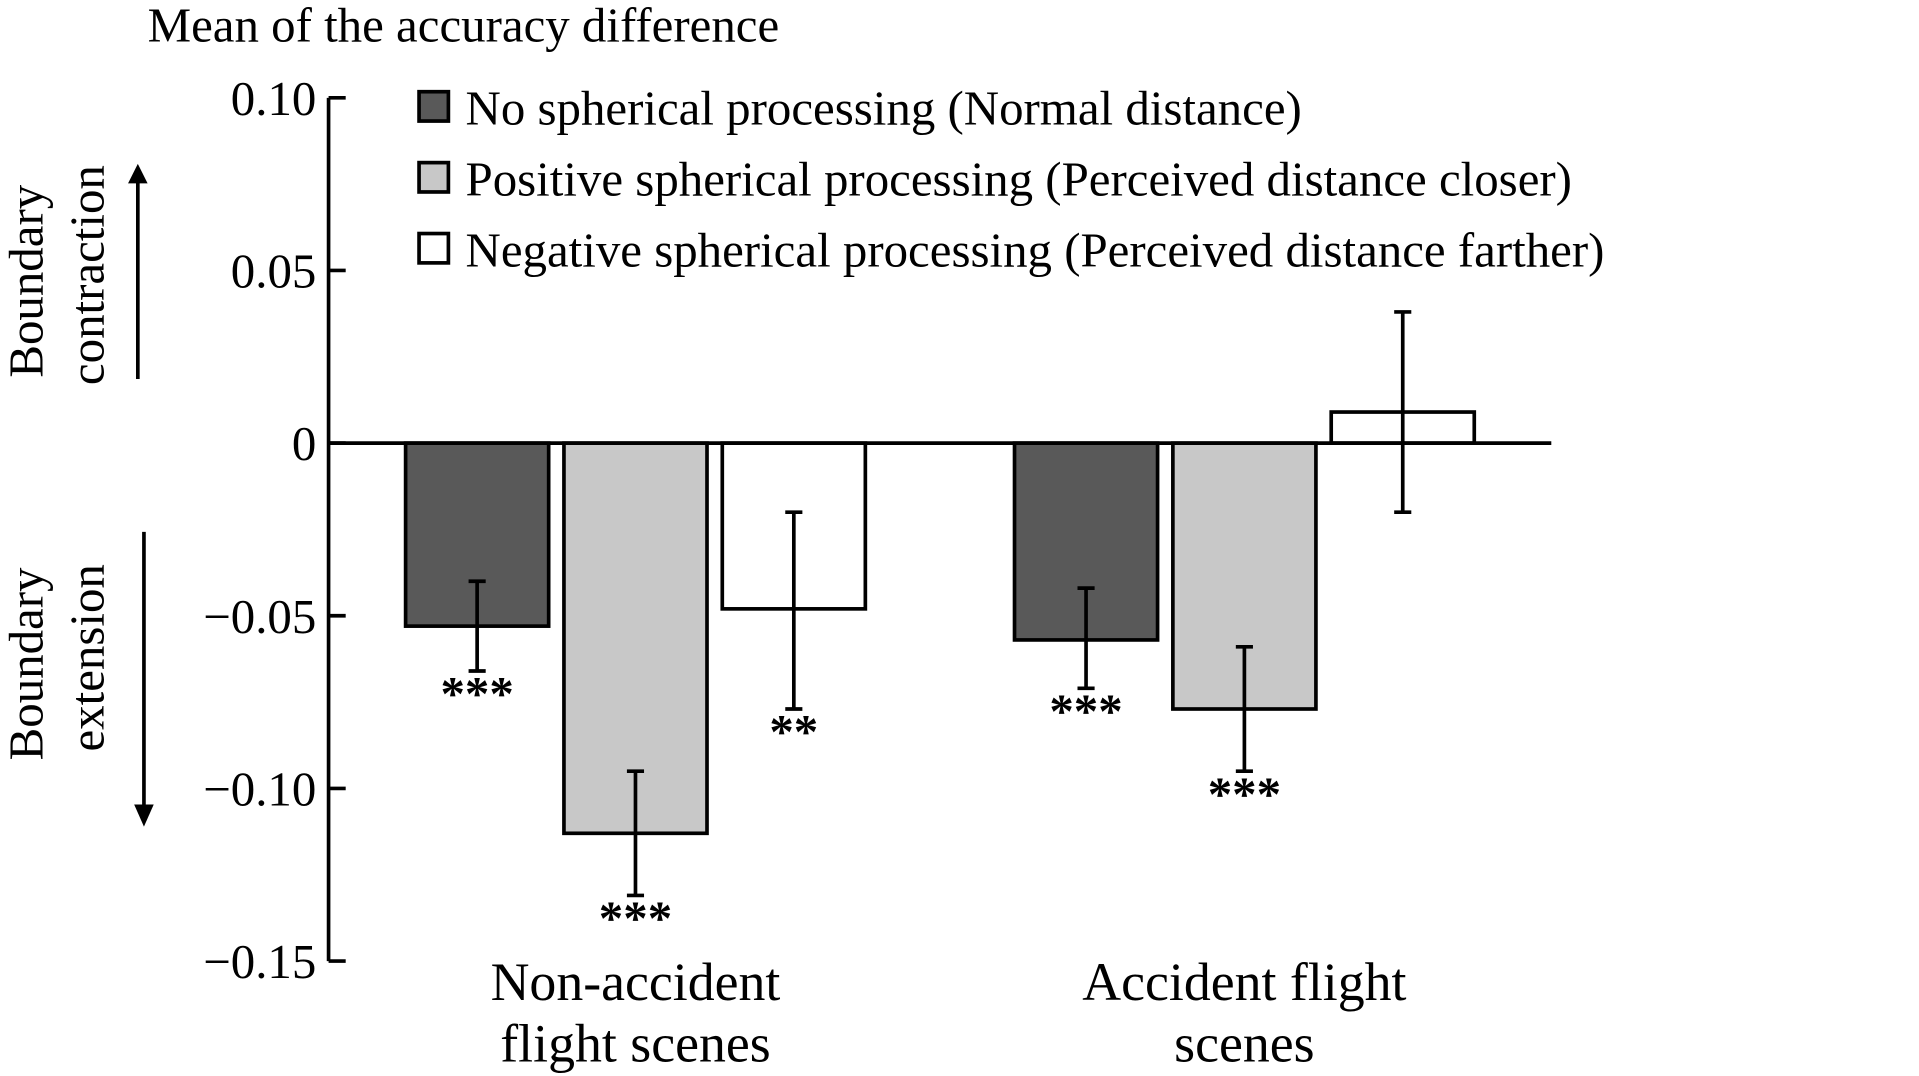 The width and height of the screenshot is (1919, 1076). What do you see at coordinates (259, 961) in the screenshot?
I see `y-tick-label: −0.15` at bounding box center [259, 961].